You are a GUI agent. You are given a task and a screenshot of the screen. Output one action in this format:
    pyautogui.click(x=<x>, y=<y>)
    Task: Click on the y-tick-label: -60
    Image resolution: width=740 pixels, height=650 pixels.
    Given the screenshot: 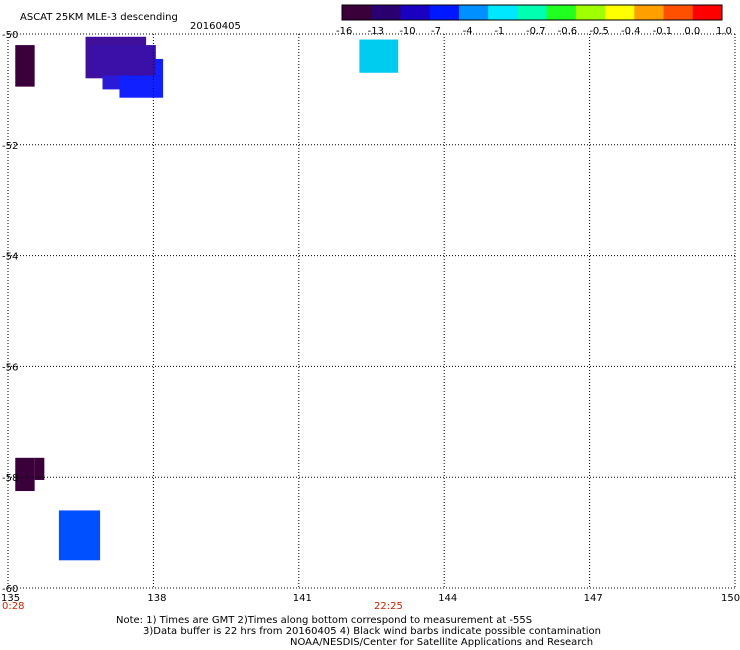 What is the action you would take?
    pyautogui.click(x=10, y=589)
    